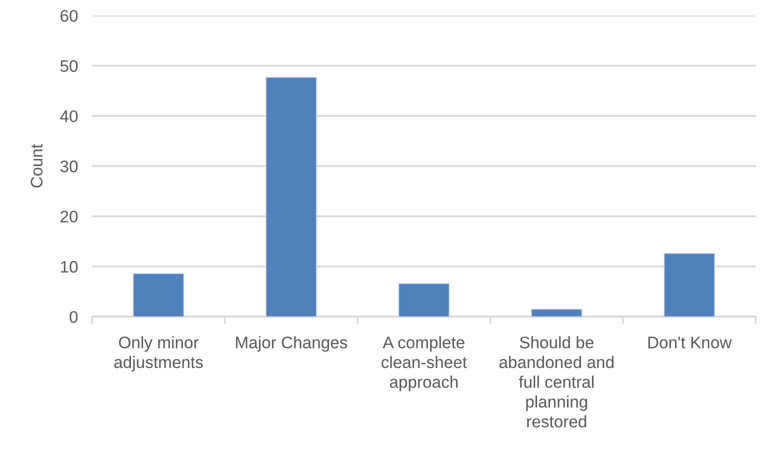 This screenshot has height=458, width=768. I want to click on y-tick-label: 30, so click(69, 166).